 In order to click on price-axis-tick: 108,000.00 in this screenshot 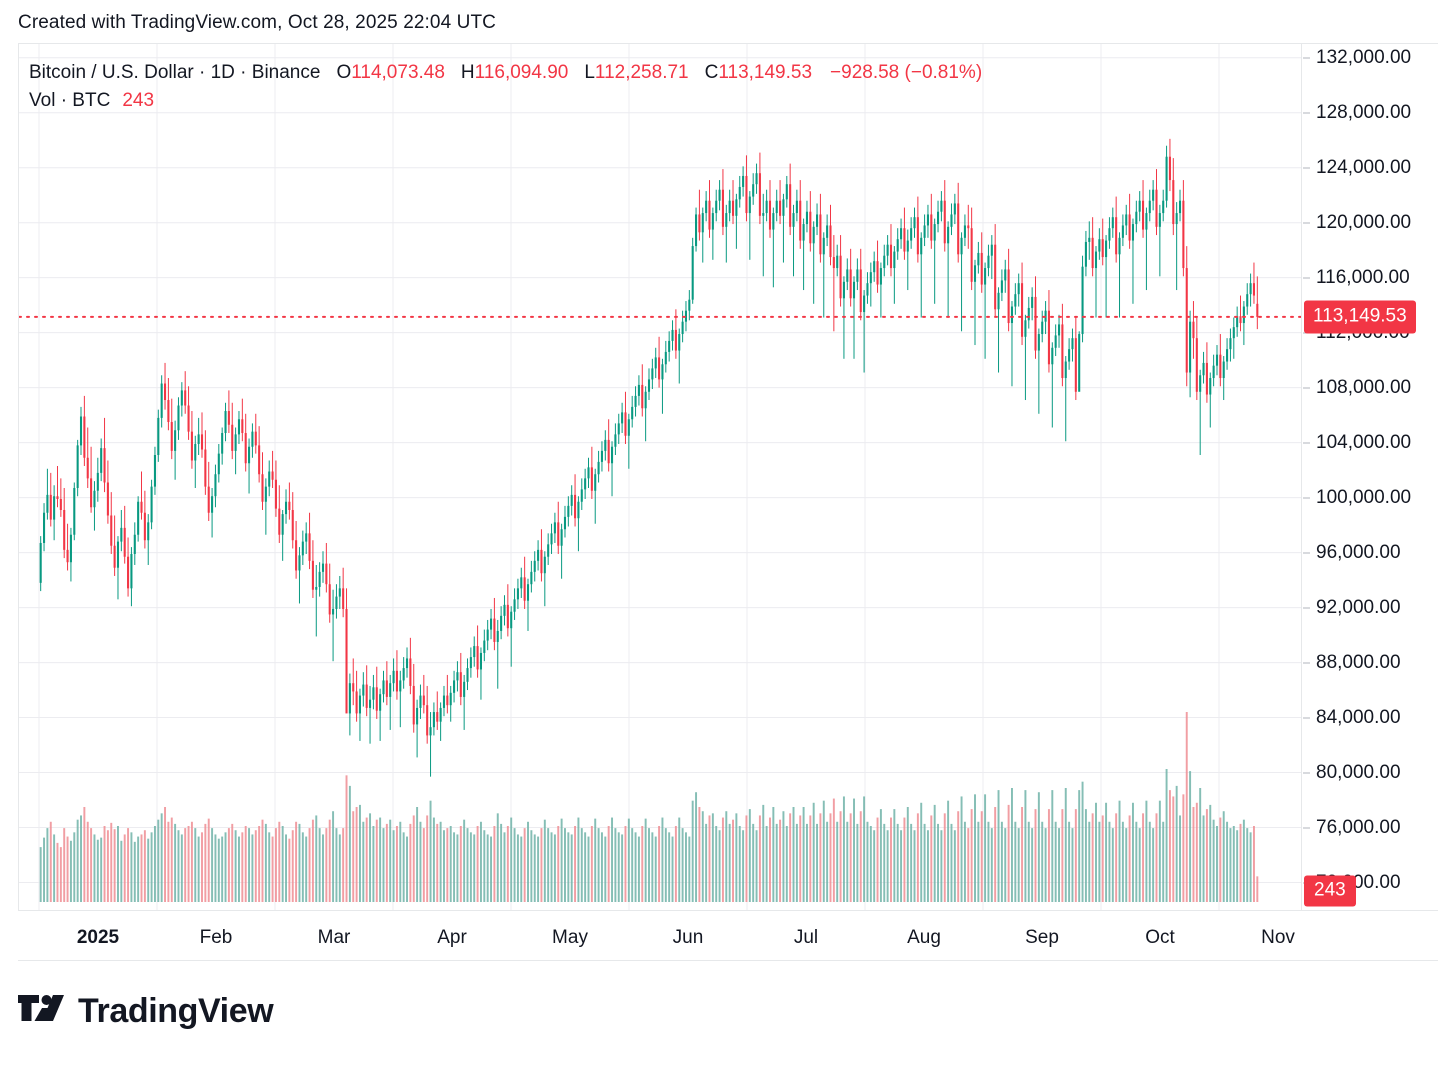, I will do `click(1364, 387)`.